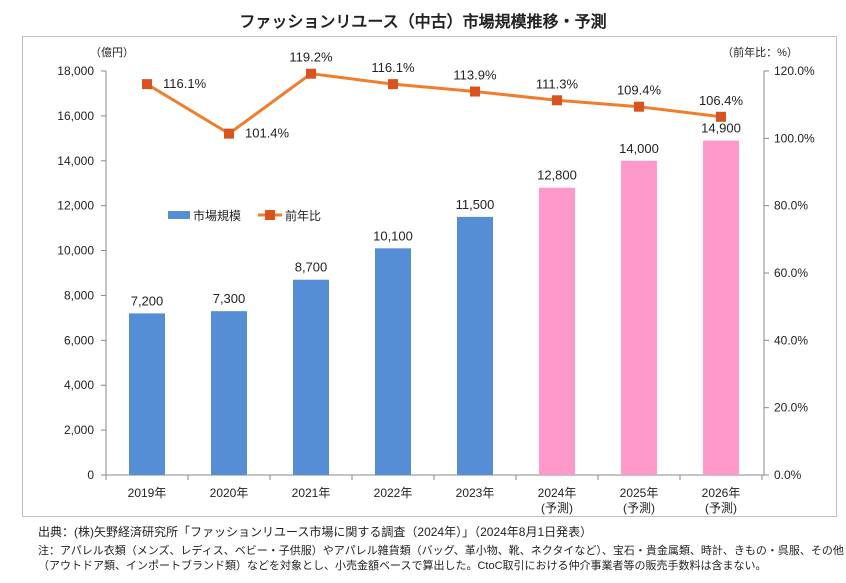 The height and width of the screenshot is (583, 846). Describe the element at coordinates (75, 206) in the screenshot. I see `left-tick-label: 12,000` at that location.